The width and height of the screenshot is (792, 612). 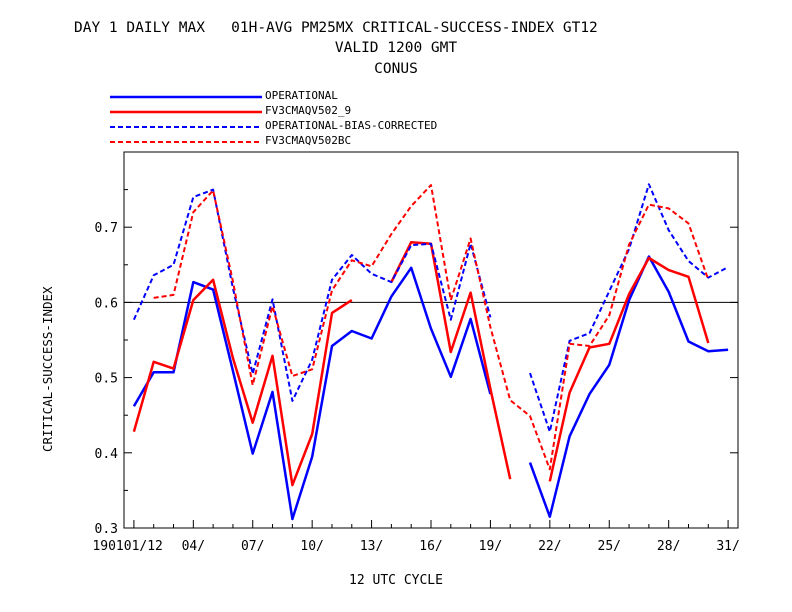 I want to click on x-tick-label: 19/, so click(x=490, y=546).